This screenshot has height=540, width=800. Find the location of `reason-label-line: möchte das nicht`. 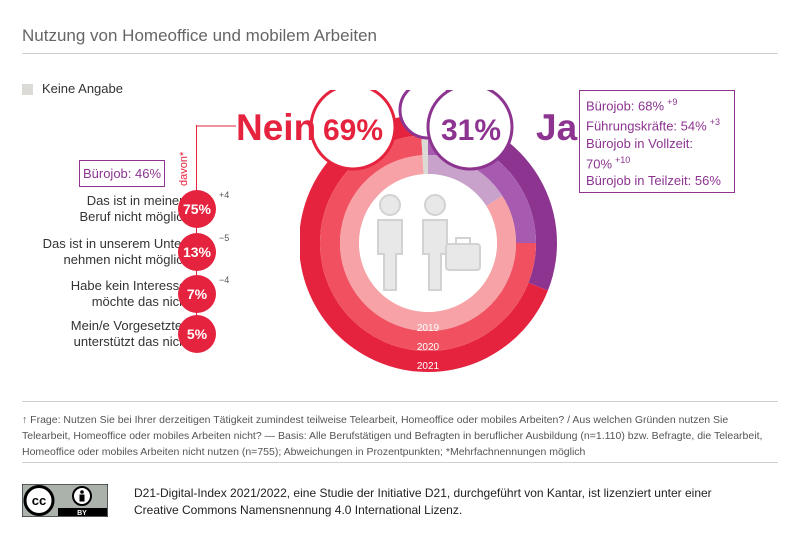

reason-label-line: möchte das nicht is located at coordinates (140, 301).